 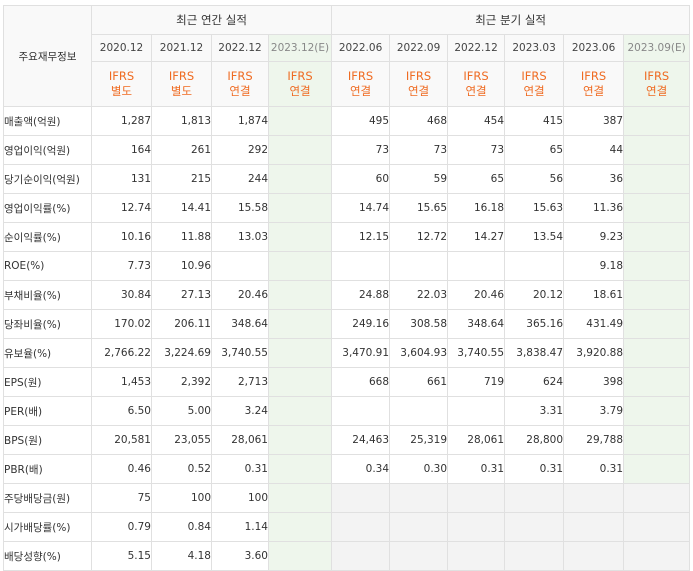 I want to click on annual-value-cell: 7.73, so click(x=121, y=266).